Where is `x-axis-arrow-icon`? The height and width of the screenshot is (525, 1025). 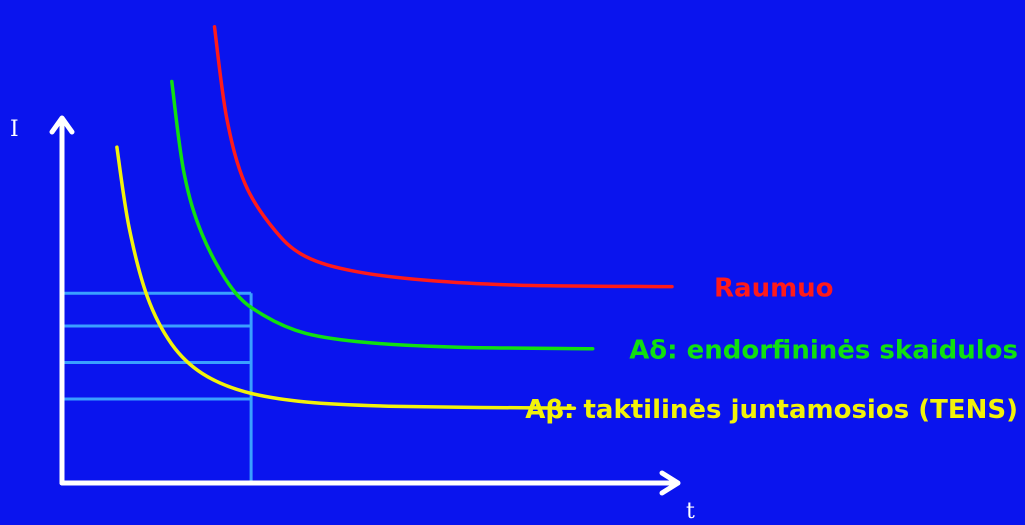 x-axis-arrow-icon is located at coordinates (670, 483).